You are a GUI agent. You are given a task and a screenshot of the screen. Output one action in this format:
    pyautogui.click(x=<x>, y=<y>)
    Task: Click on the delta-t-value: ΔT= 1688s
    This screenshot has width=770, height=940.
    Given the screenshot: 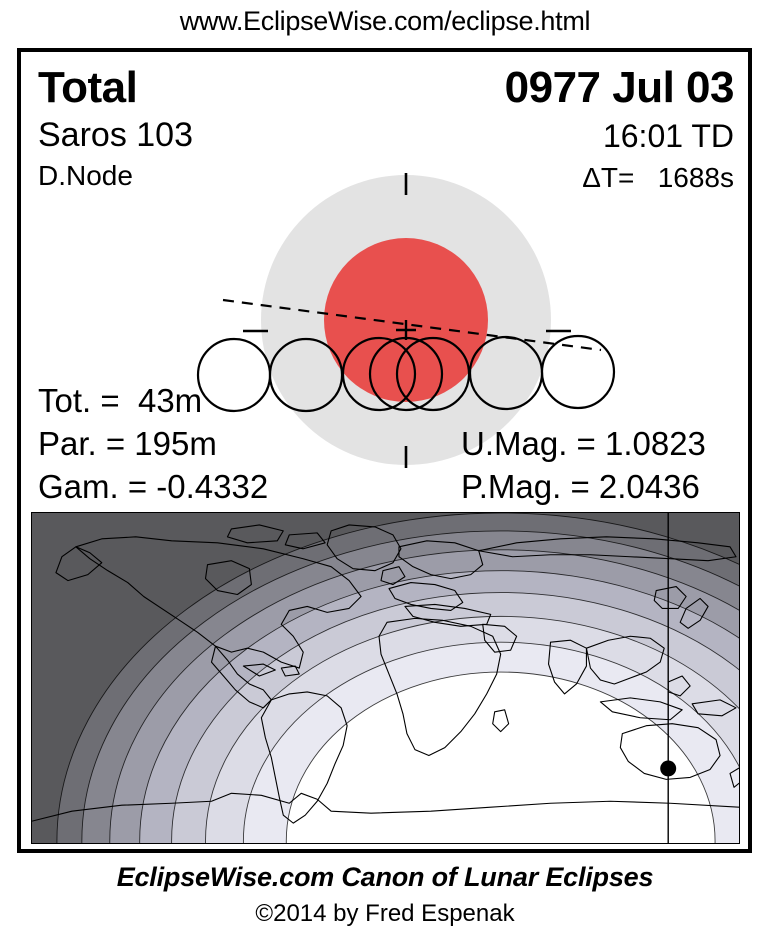 What is the action you would take?
    pyautogui.click(x=658, y=177)
    